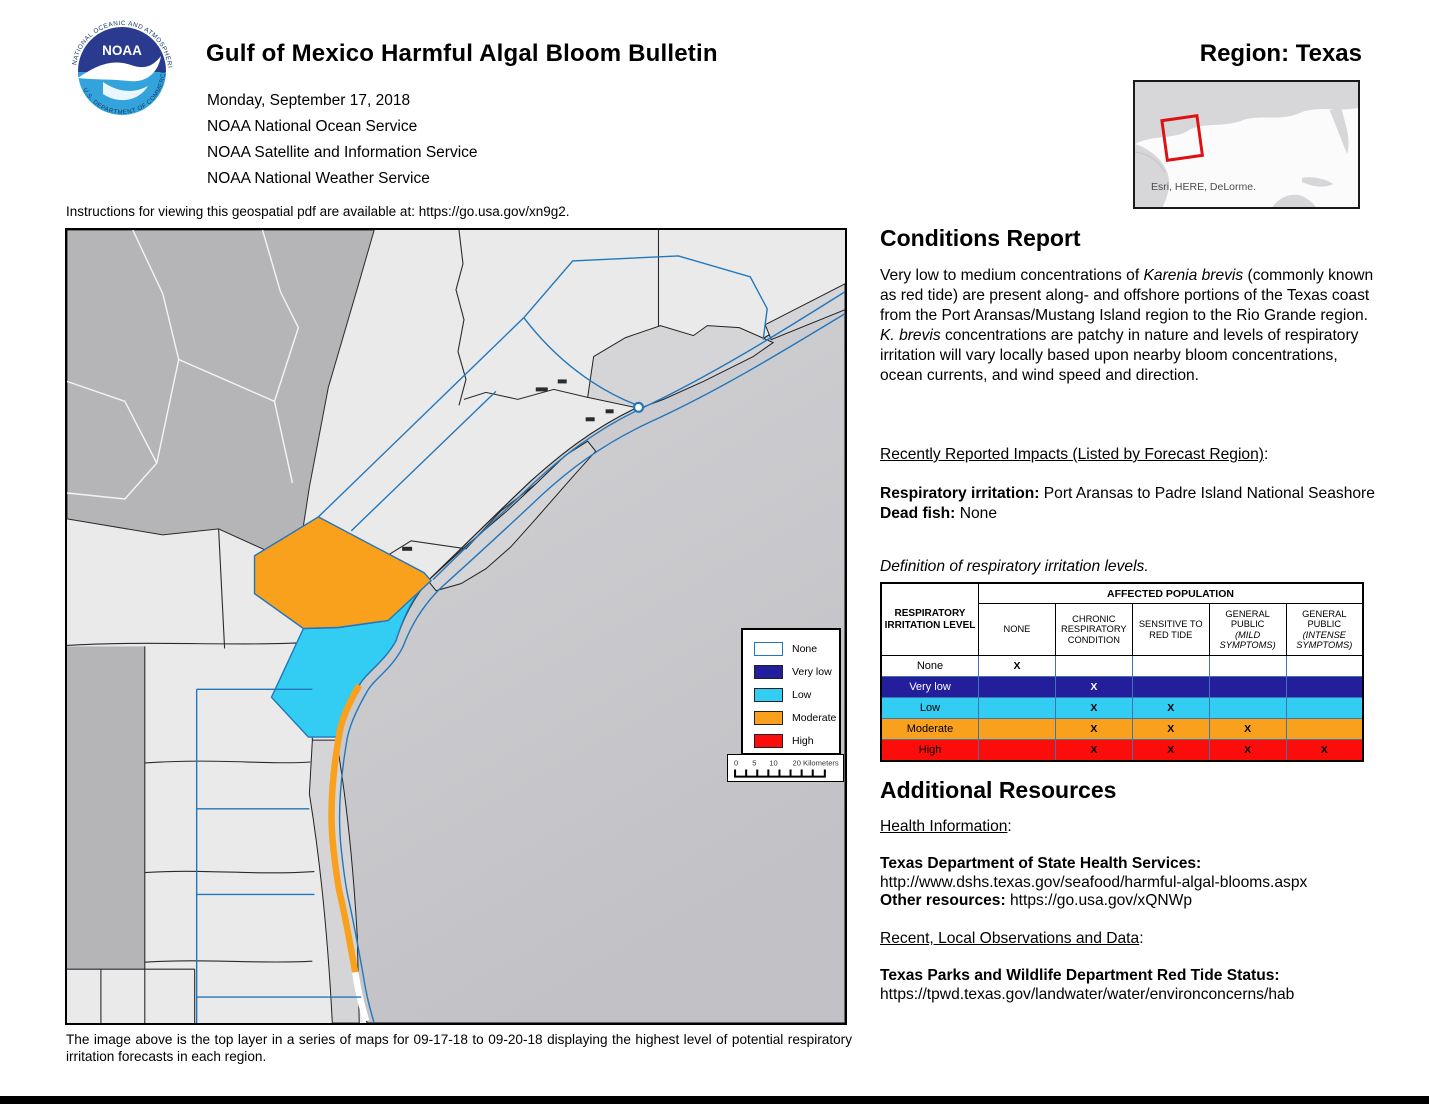 The image size is (1429, 1104). Describe the element at coordinates (768, 717) in the screenshot. I see `legend-swatch-moderate` at that location.